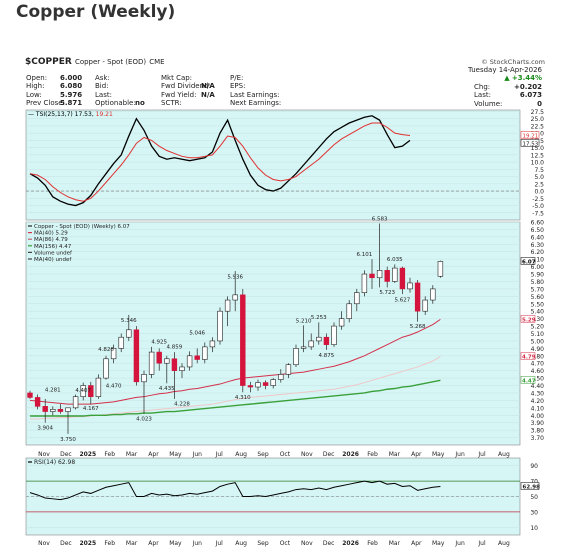  Describe the element at coordinates (177, 78) in the screenshot. I see `mktcap-label: Mkt Cap:` at that location.